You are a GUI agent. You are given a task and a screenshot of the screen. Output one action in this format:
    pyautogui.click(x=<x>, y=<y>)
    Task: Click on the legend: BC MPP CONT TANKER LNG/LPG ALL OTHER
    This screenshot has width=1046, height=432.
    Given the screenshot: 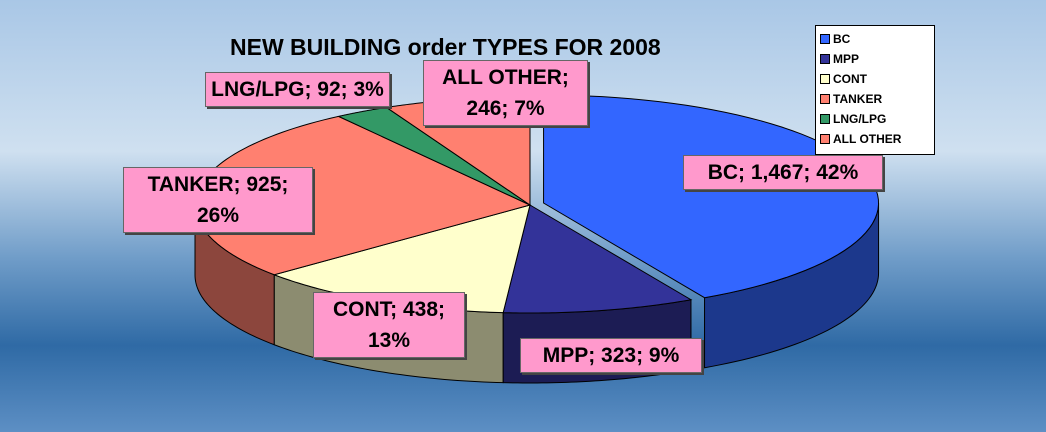 What is the action you would take?
    pyautogui.click(x=875, y=90)
    